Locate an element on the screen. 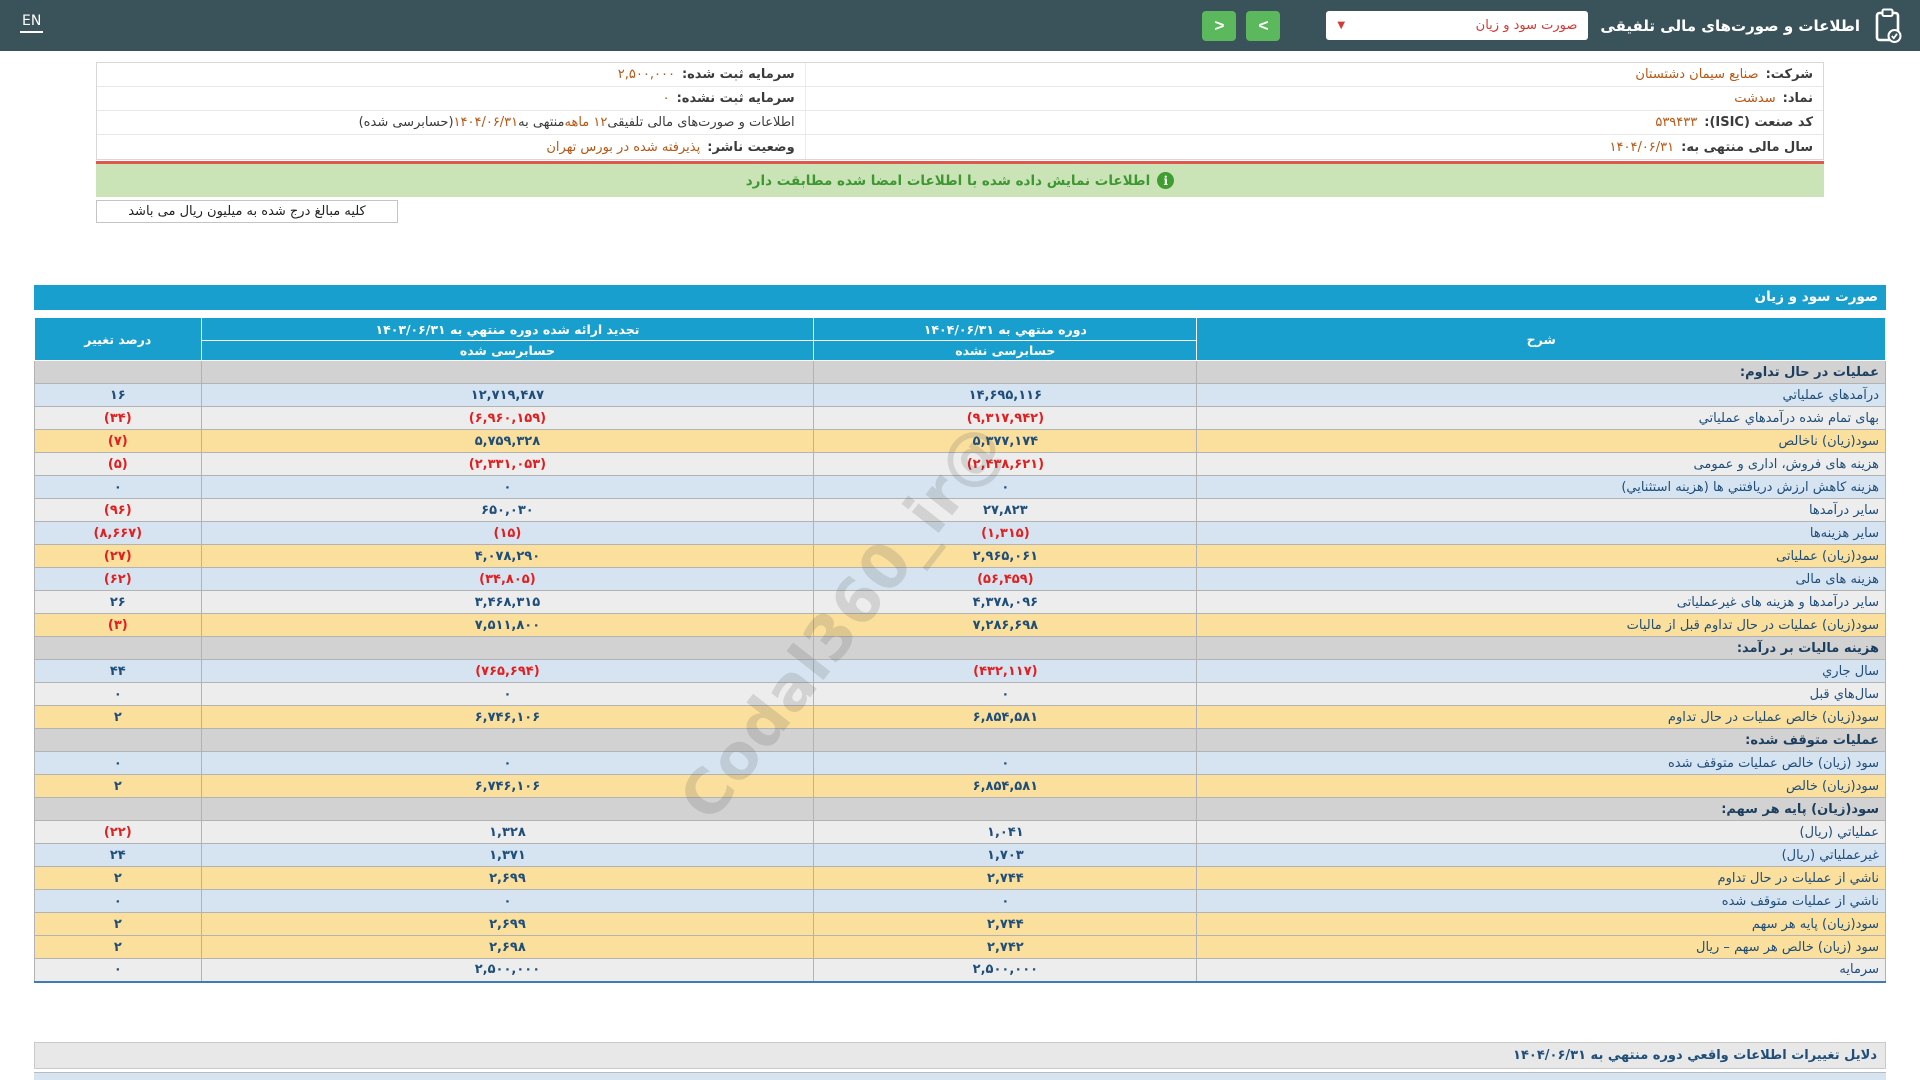 This screenshot has width=1920, height=1080. current-period-value: ۱,۰۴۱ is located at coordinates (1005, 832).